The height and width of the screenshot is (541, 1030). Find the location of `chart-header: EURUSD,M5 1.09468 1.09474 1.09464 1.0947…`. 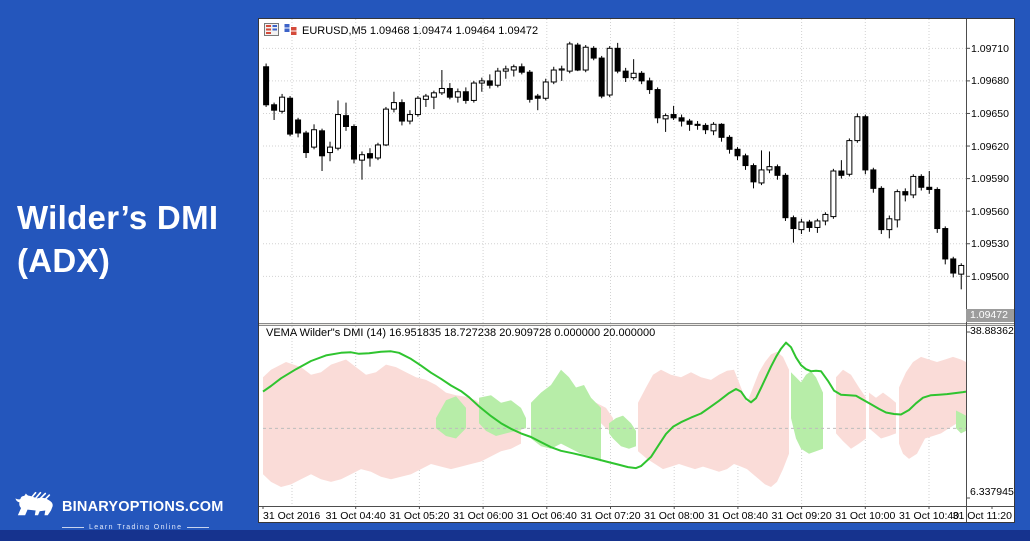

chart-header: EURUSD,M5 1.09468 1.09474 1.09464 1.0947… is located at coordinates (401, 31).